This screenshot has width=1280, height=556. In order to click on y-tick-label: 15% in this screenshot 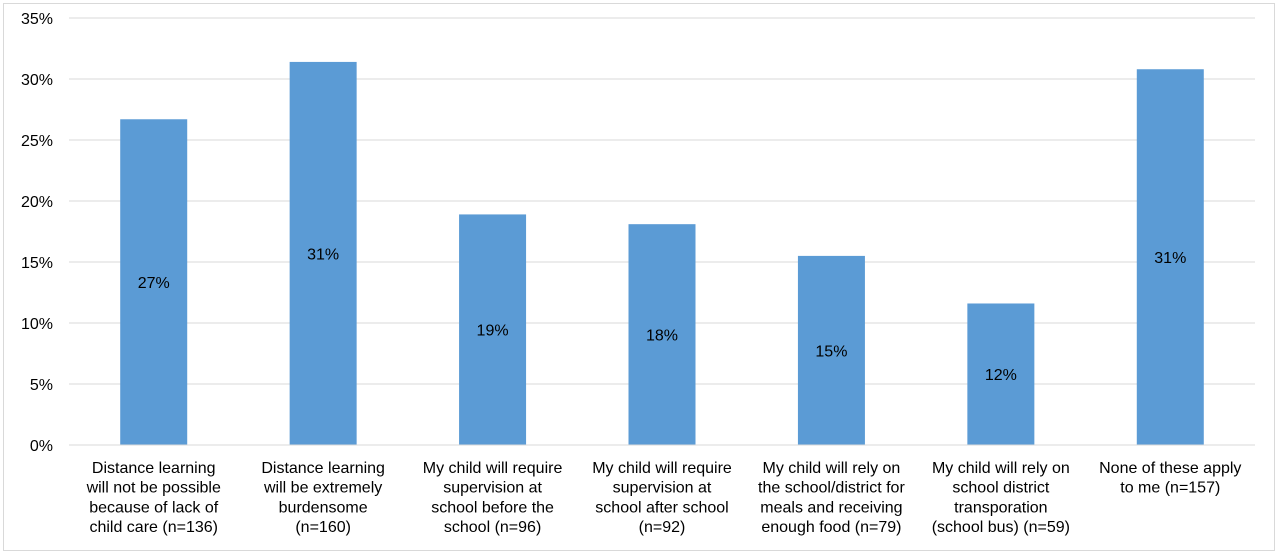, I will do `click(37, 263)`.